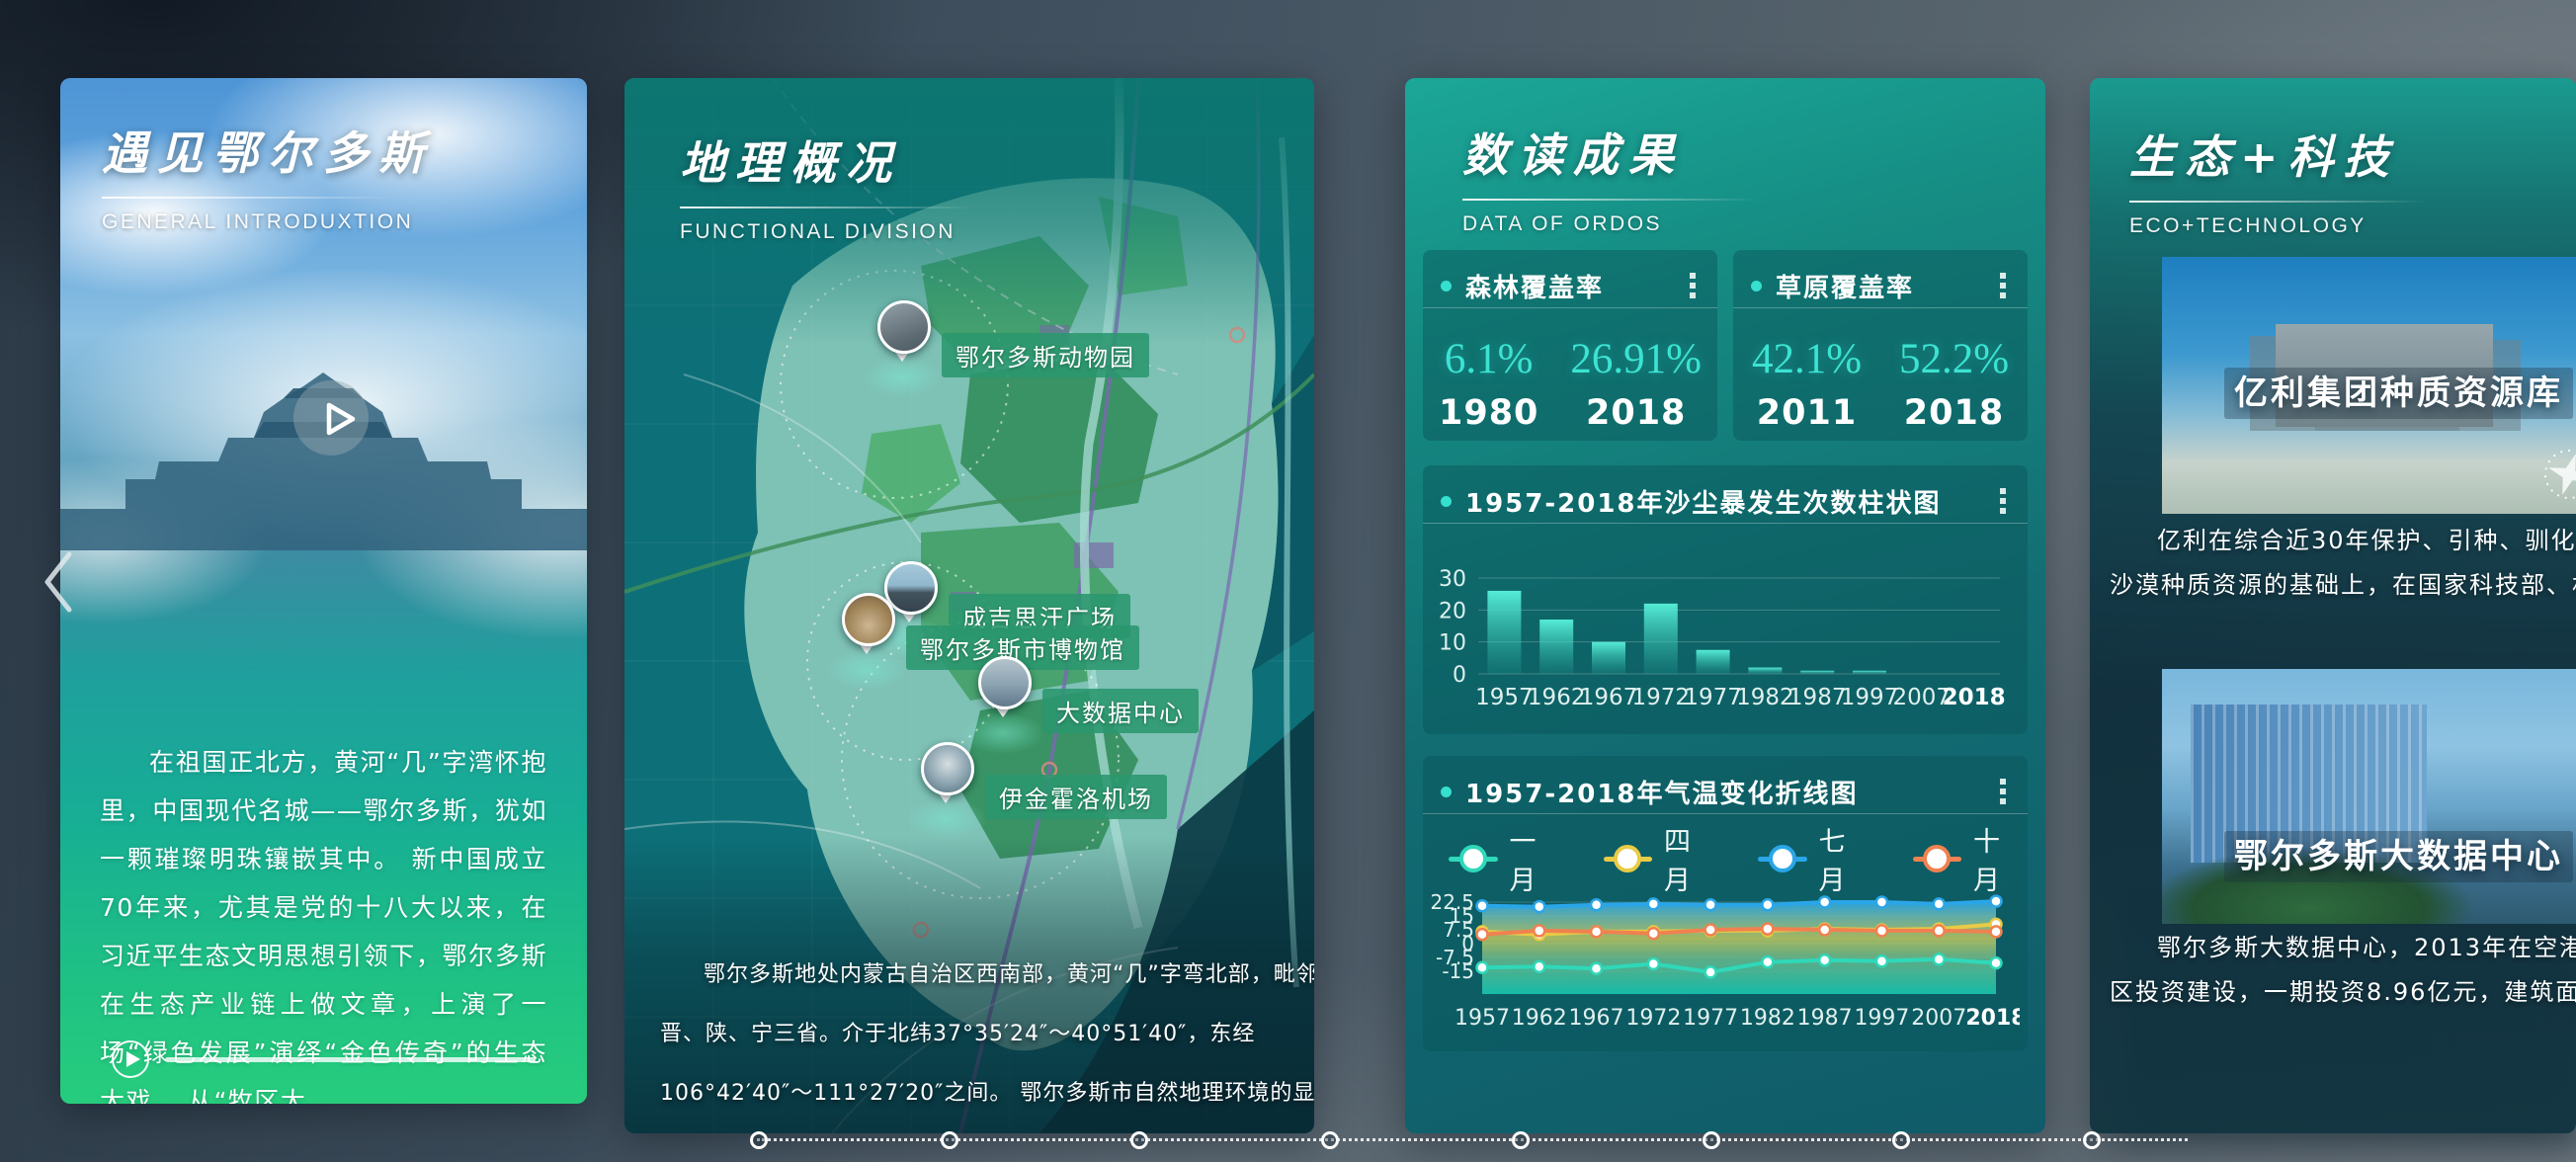 The width and height of the screenshot is (2576, 1162). Describe the element at coordinates (1452, 902) in the screenshot. I see `svg-text: 22.5` at that location.